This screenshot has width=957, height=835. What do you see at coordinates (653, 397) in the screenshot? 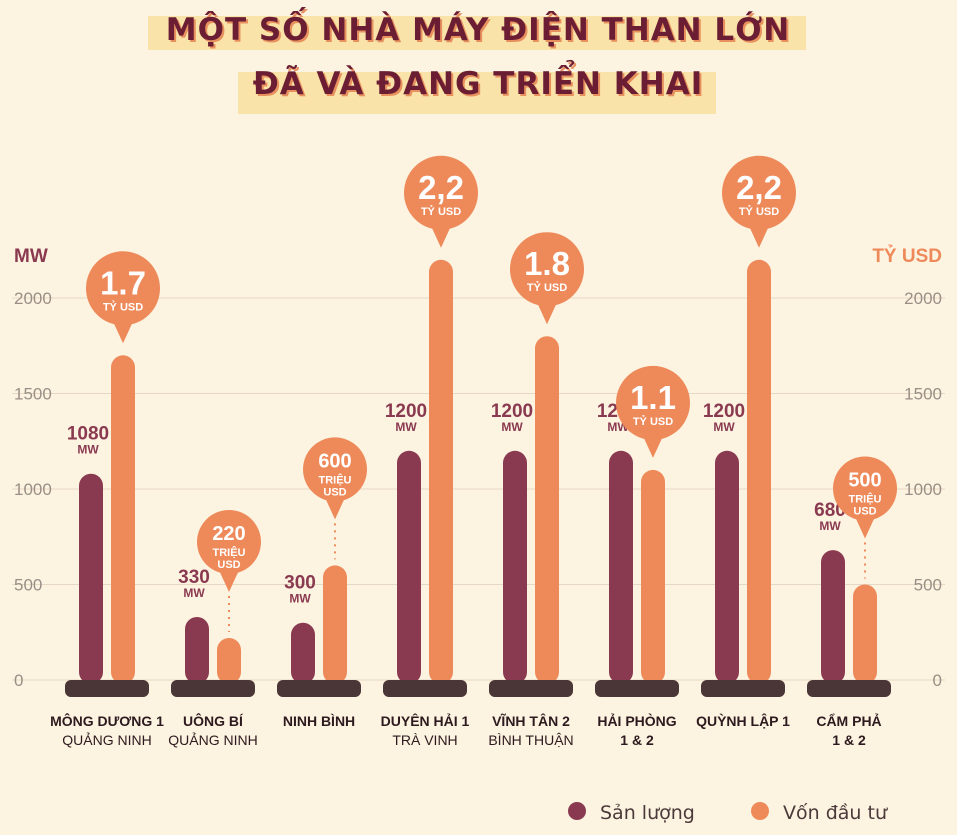
I see `investment-value-label: 1.1` at bounding box center [653, 397].